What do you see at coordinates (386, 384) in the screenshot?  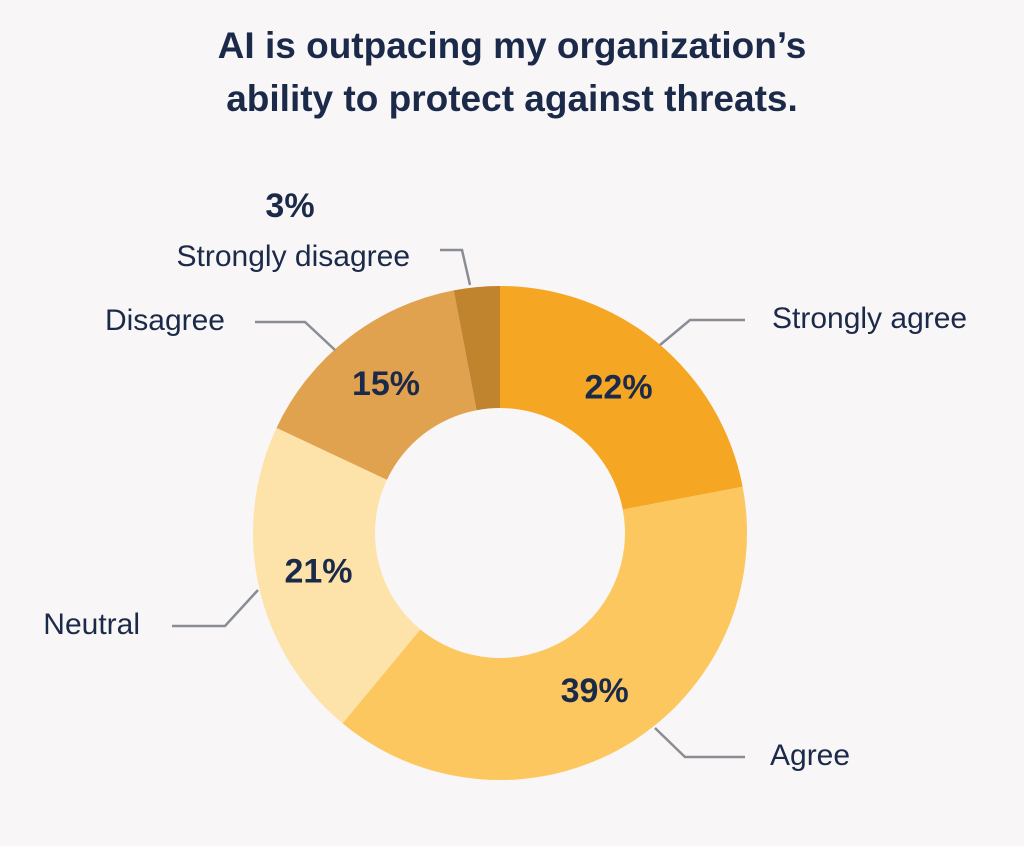 I see `value-label: 15%` at bounding box center [386, 384].